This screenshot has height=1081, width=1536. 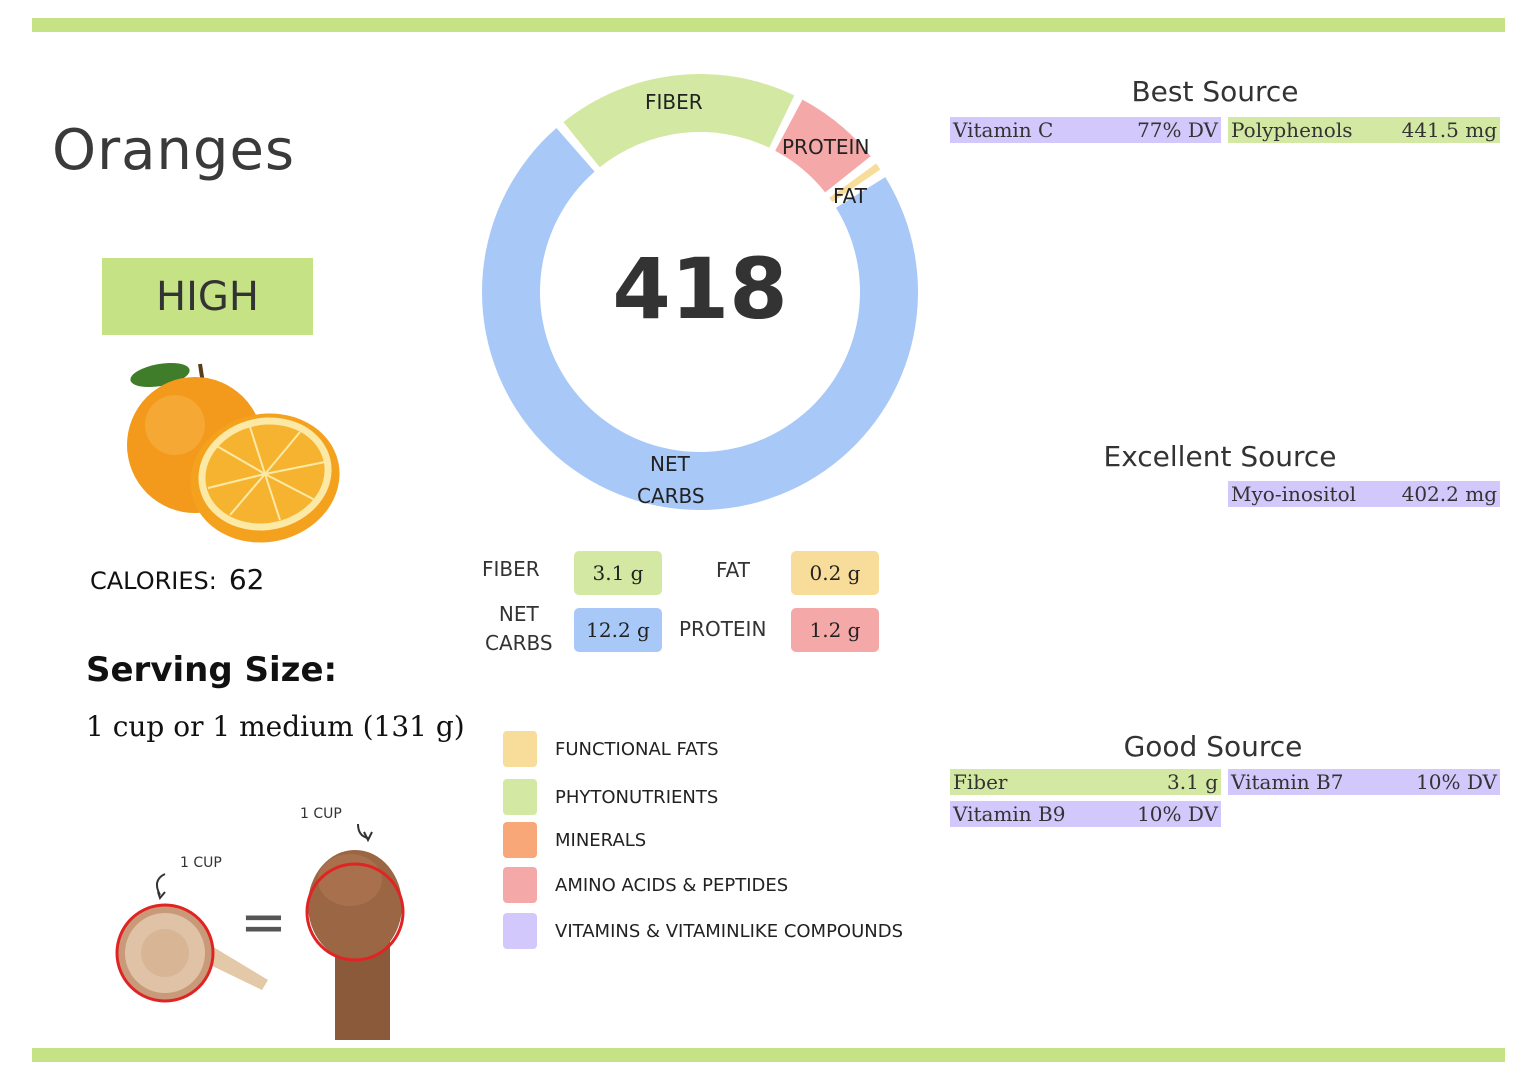 What do you see at coordinates (768, 1055) in the screenshot?
I see `bottom-border` at bounding box center [768, 1055].